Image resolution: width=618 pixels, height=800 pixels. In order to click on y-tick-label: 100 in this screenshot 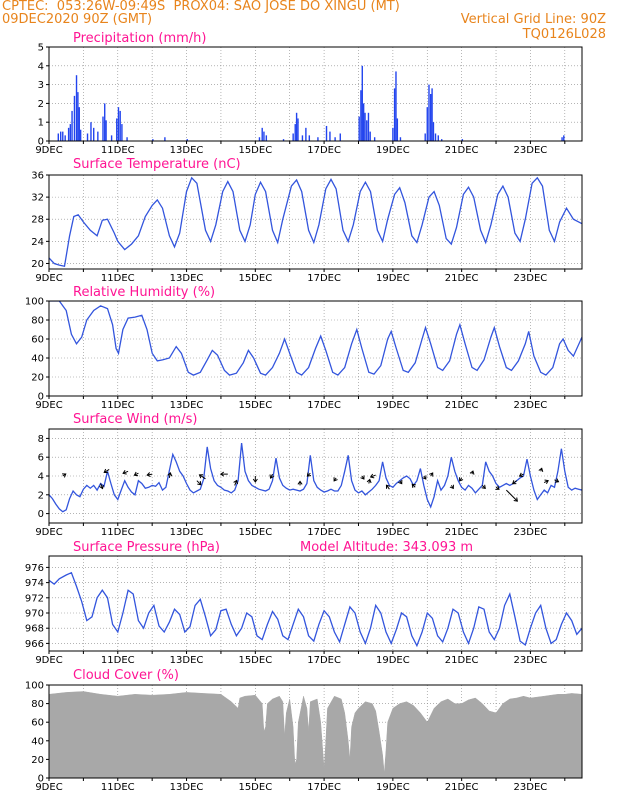, I will do `click(34, 302)`.